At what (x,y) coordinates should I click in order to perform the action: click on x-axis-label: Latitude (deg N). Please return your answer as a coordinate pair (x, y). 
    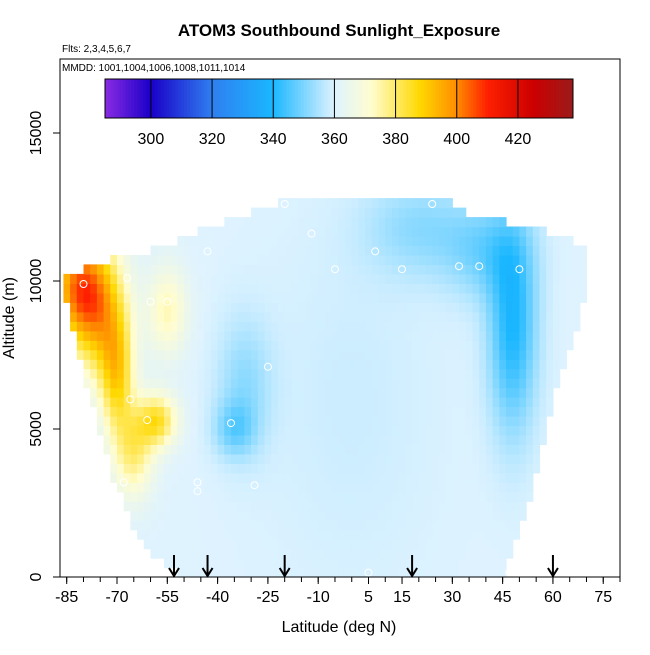
    Looking at the image, I should click on (339, 627).